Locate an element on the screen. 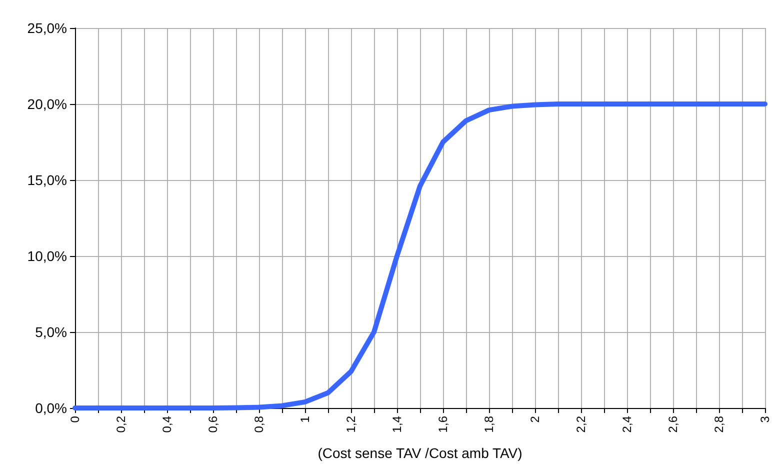  x-tick-label: 1,2 is located at coordinates (351, 424).